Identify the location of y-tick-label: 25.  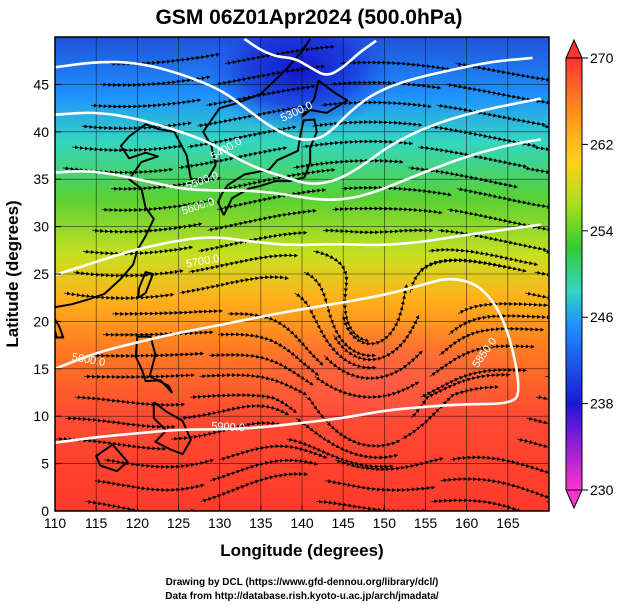
(41, 274).